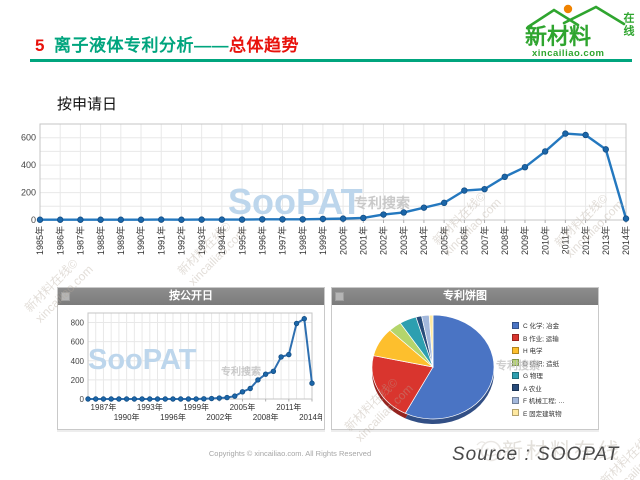 This screenshot has height=480, width=640. What do you see at coordinates (605, 240) in the screenshot?
I see `x-tick-label: 2013年` at bounding box center [605, 240].